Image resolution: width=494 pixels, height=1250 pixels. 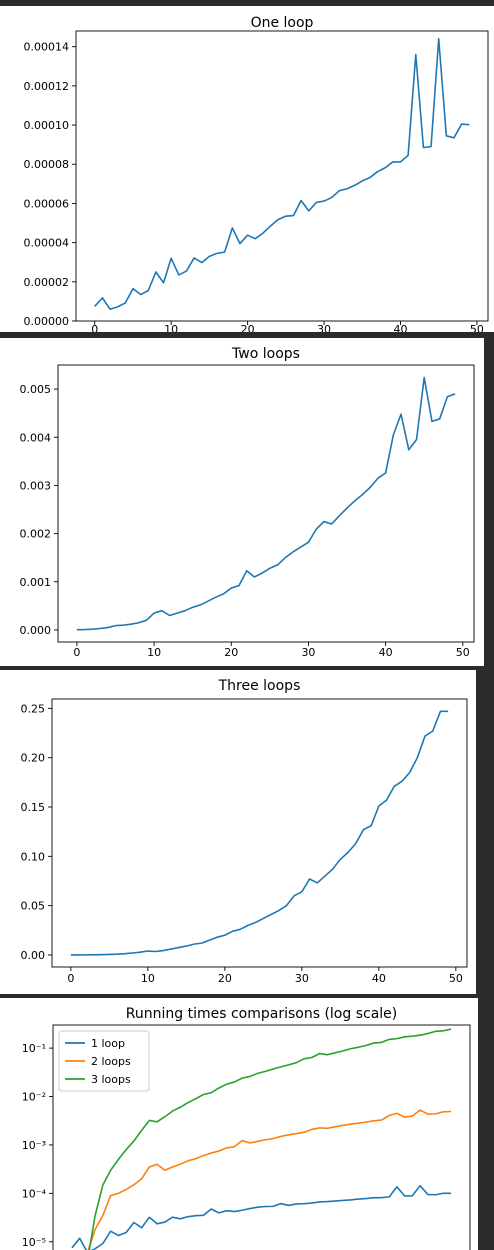 I want to click on y-tick-label: 0.004, so click(x=36, y=437).